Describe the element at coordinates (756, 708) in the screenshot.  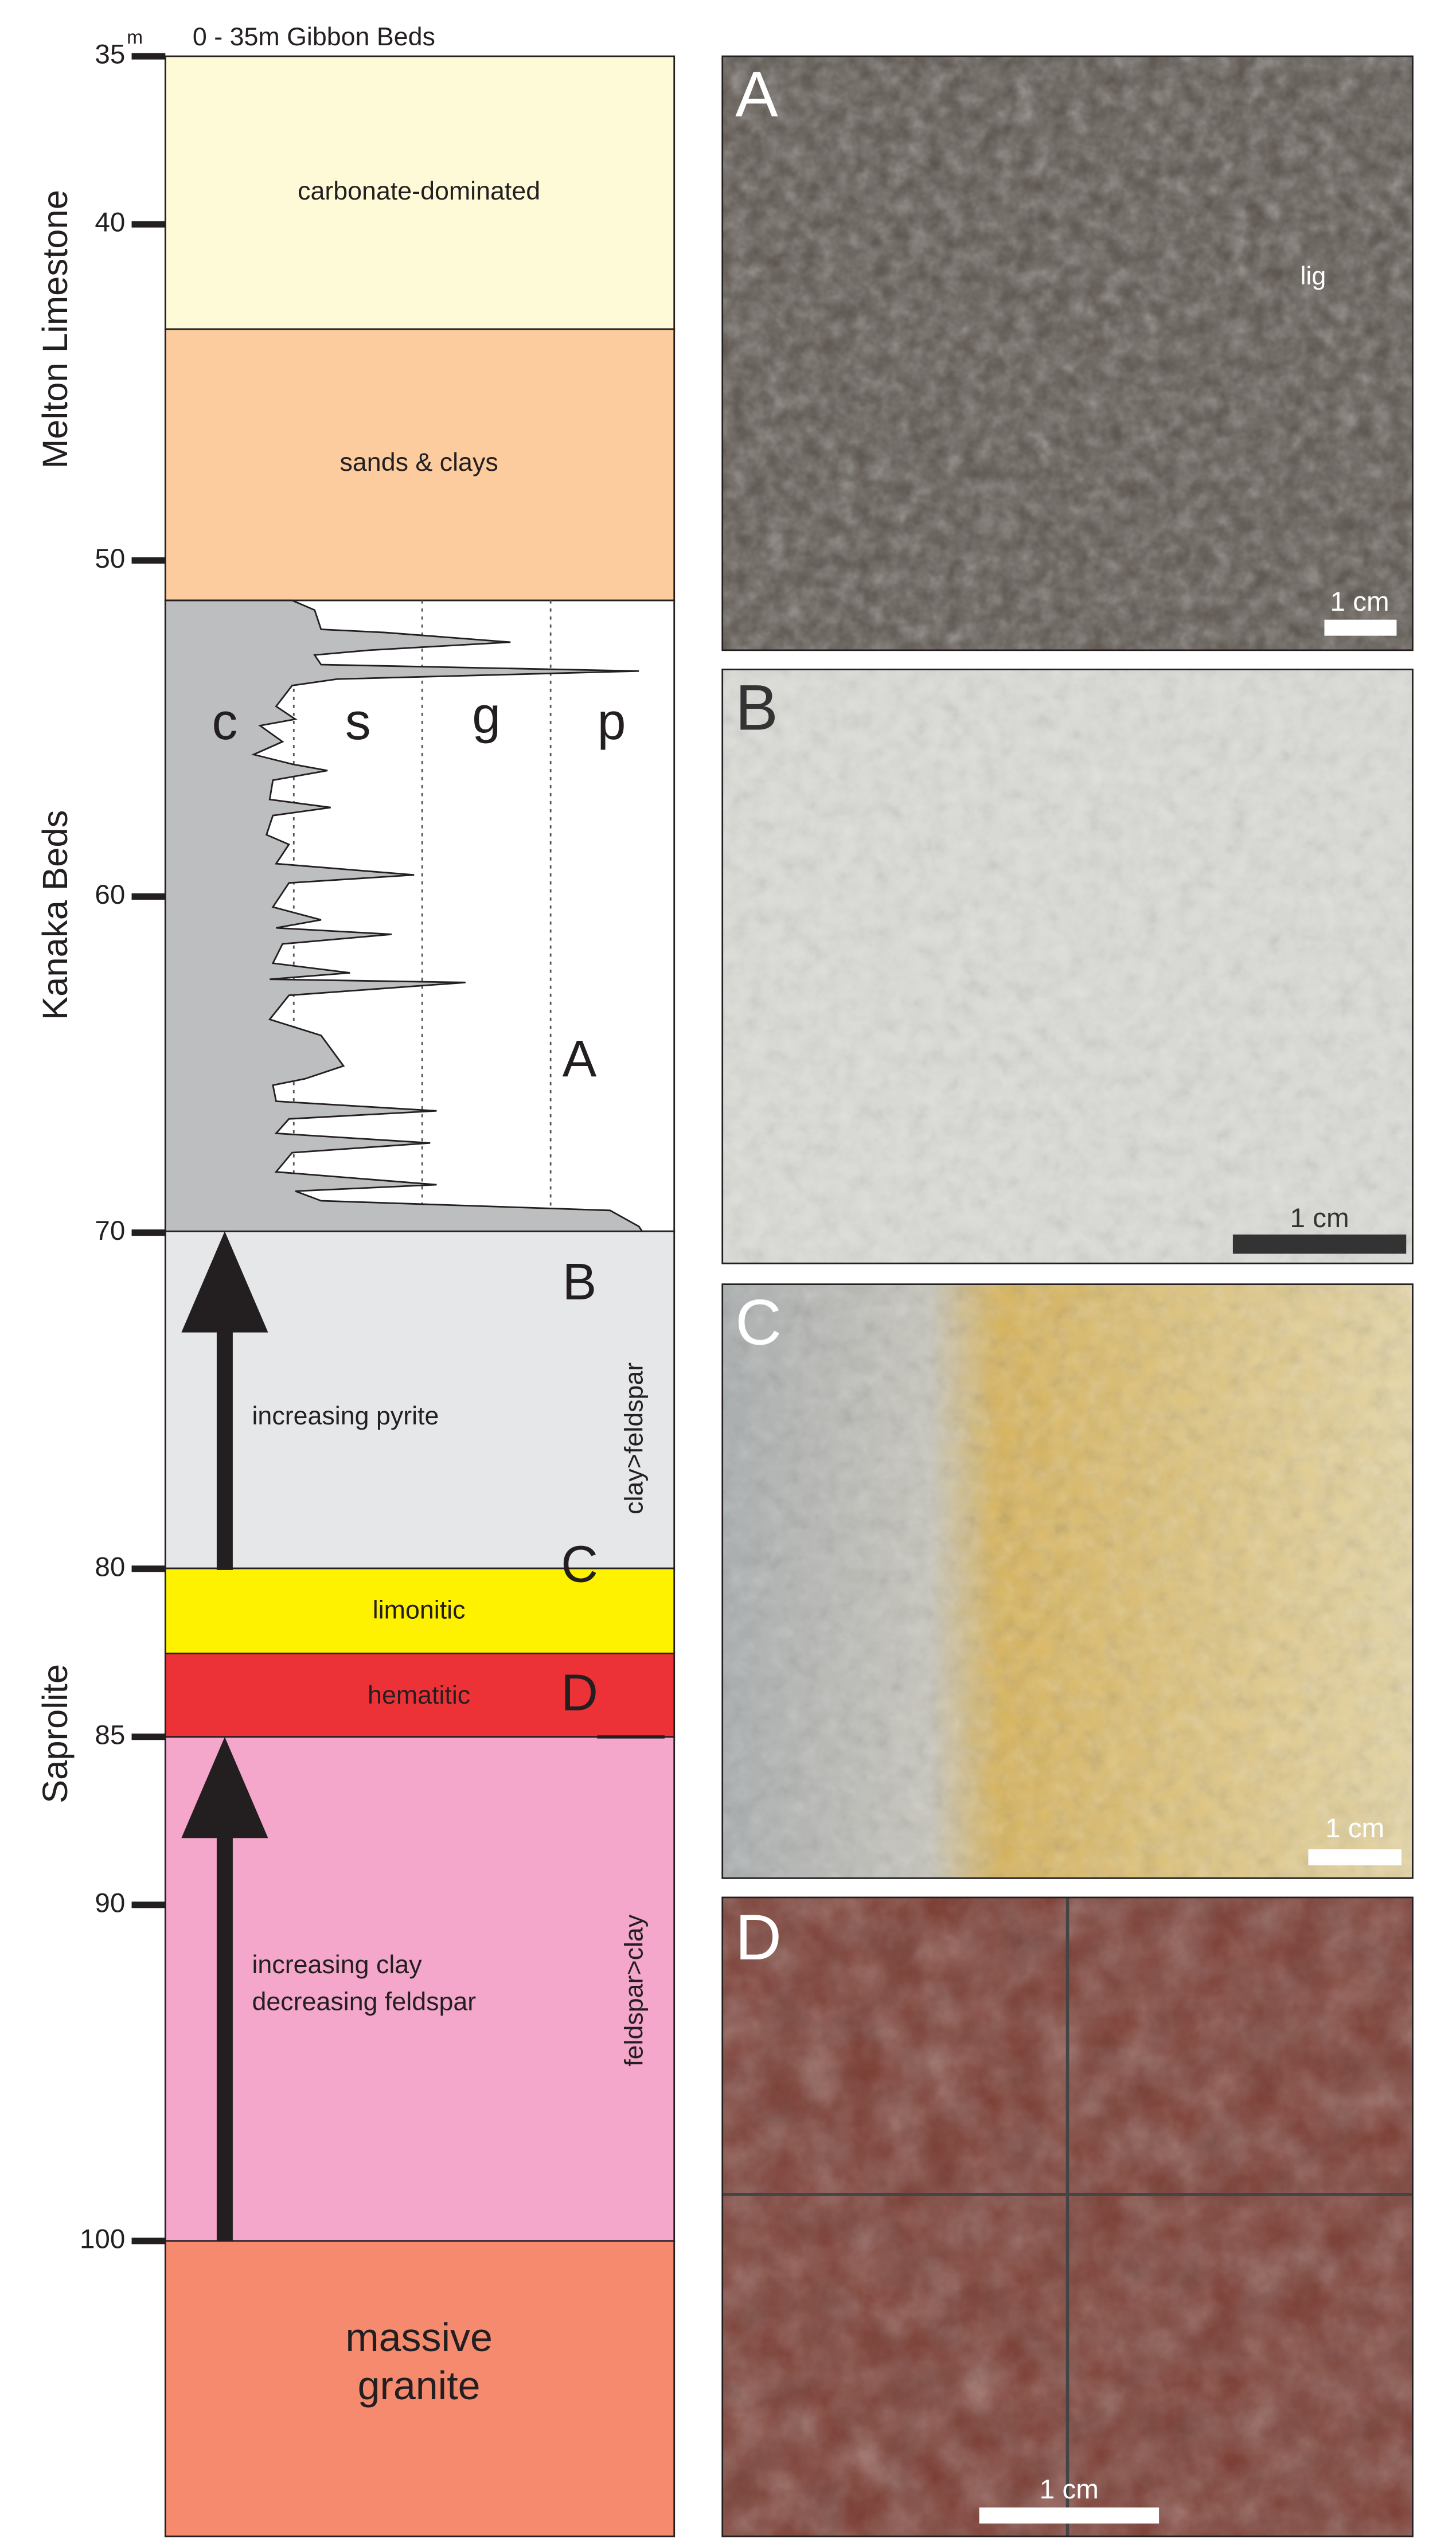
I see `photo-label: B` at that location.